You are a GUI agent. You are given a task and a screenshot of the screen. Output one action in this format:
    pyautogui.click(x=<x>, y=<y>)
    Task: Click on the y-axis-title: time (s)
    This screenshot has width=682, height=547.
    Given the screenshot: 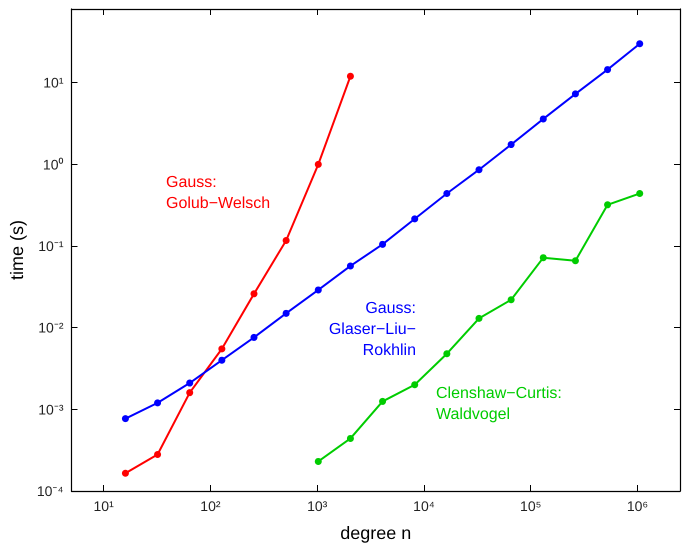 What is the action you would take?
    pyautogui.click(x=17, y=250)
    